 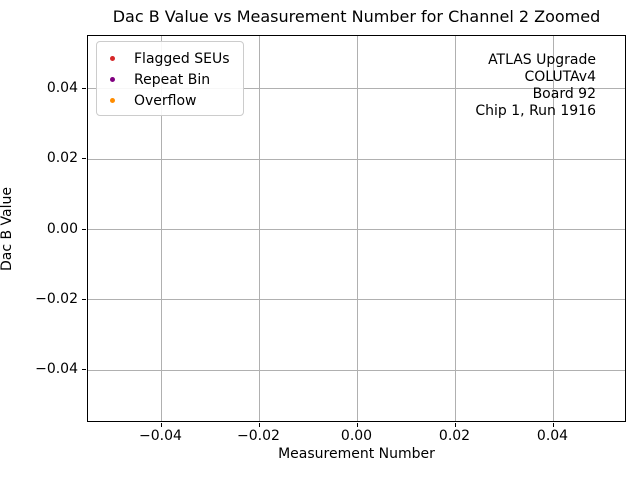 I want to click on x-axis-label: Measurement Number, so click(x=356, y=454).